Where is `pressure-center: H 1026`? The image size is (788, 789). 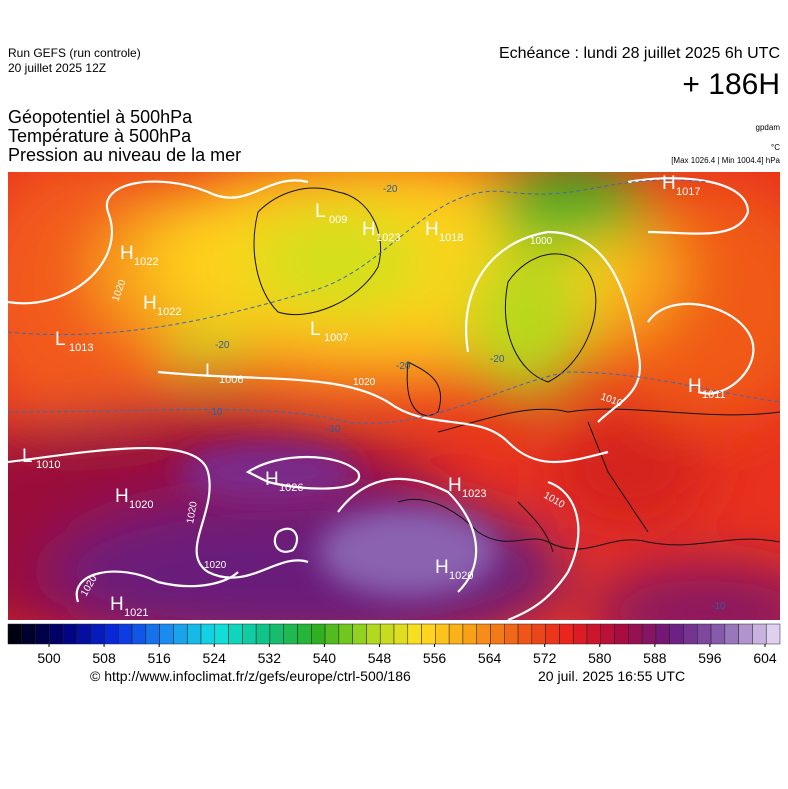 pressure-center: H 1026 is located at coordinates (284, 481).